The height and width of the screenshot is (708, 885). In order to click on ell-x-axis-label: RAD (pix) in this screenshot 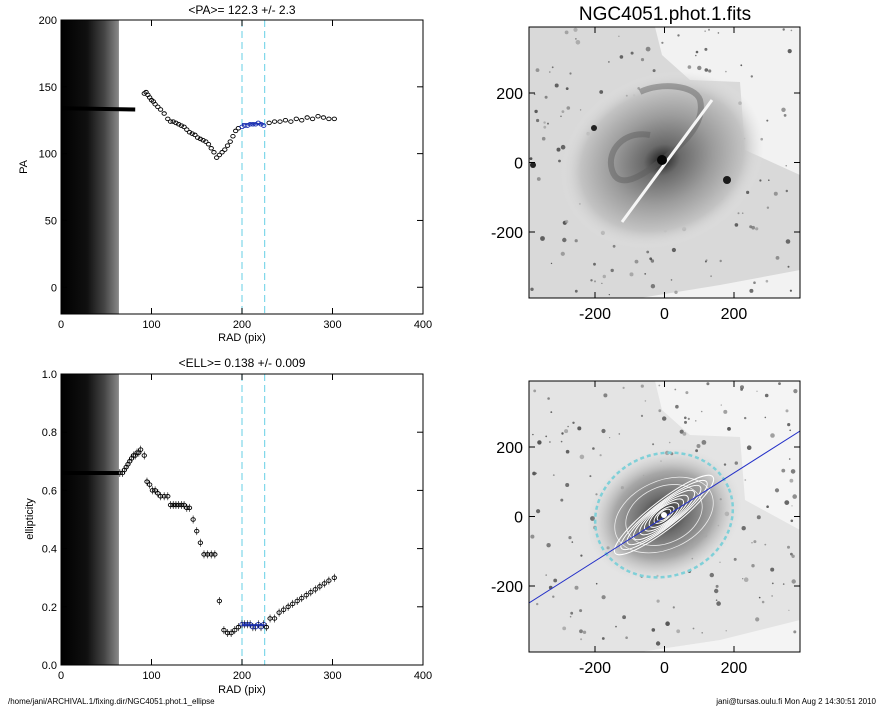, I will do `click(242, 690)`.